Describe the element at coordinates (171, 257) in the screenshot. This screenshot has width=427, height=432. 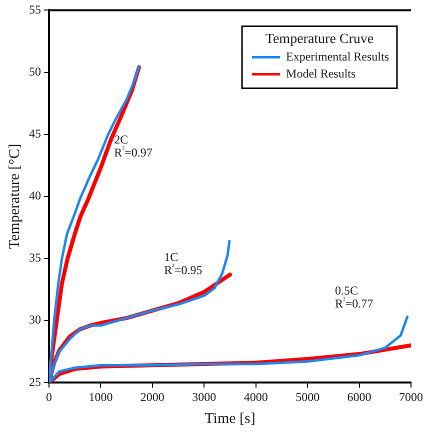
I see `annotation: 1C` at that location.